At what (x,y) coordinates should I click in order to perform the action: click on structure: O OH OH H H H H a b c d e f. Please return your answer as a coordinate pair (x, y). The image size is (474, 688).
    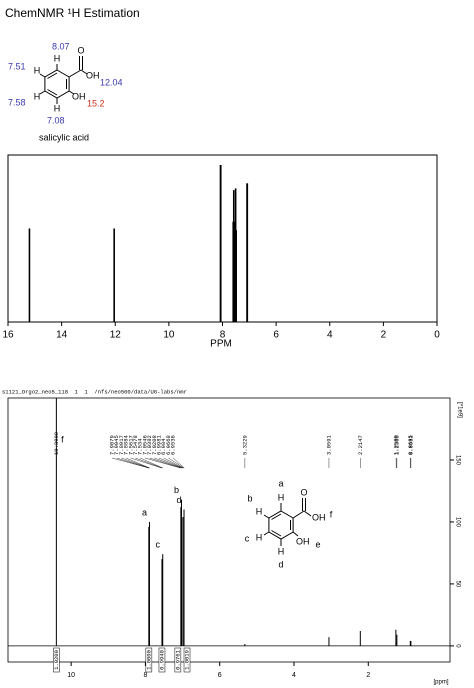
    Looking at the image, I should click on (289, 523).